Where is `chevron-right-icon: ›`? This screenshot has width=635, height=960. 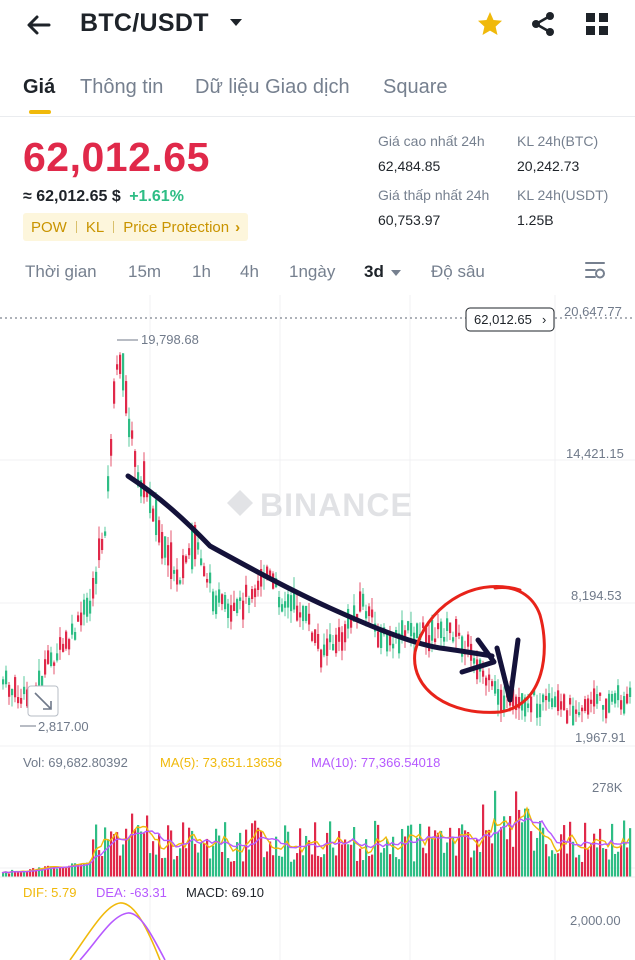
chevron-right-icon: › is located at coordinates (238, 227).